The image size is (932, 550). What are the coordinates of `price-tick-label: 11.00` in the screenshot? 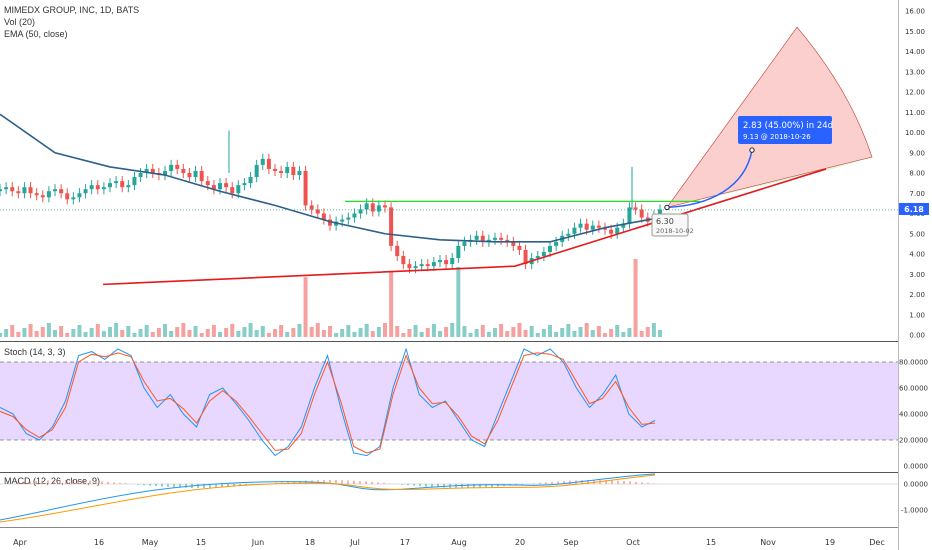 It's located at (915, 113).